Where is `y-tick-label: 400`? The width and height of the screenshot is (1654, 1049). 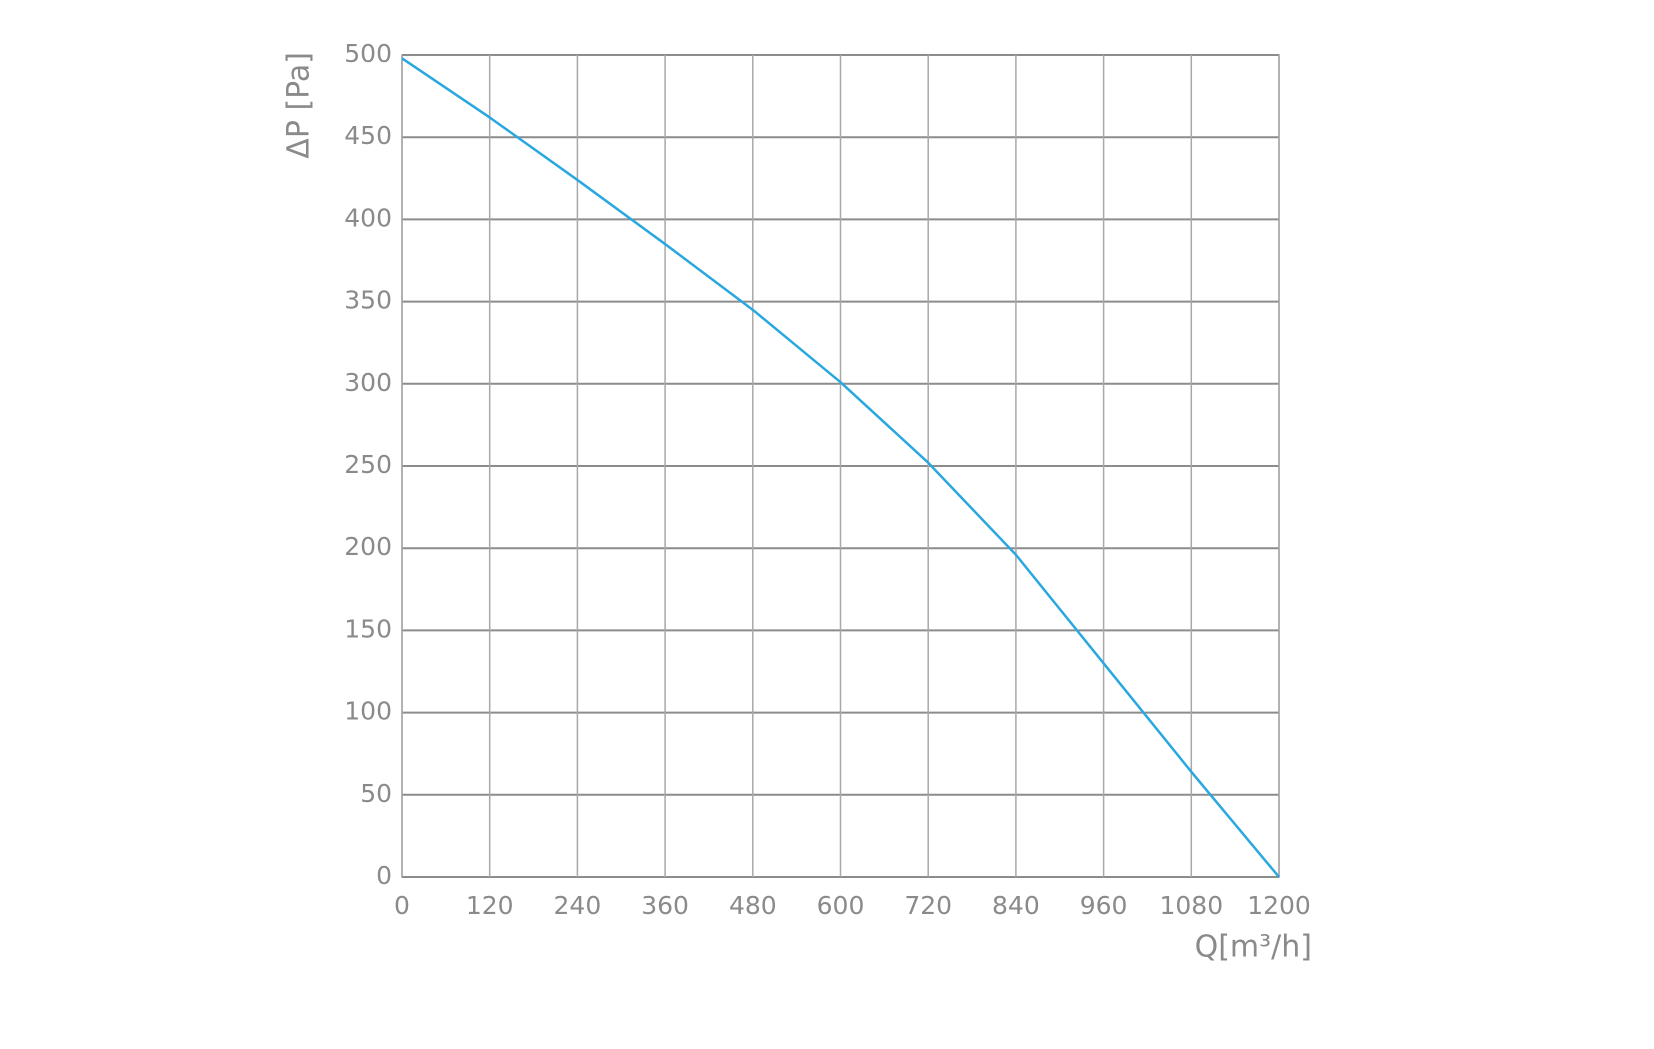 y-tick-label: 400 is located at coordinates (368, 217).